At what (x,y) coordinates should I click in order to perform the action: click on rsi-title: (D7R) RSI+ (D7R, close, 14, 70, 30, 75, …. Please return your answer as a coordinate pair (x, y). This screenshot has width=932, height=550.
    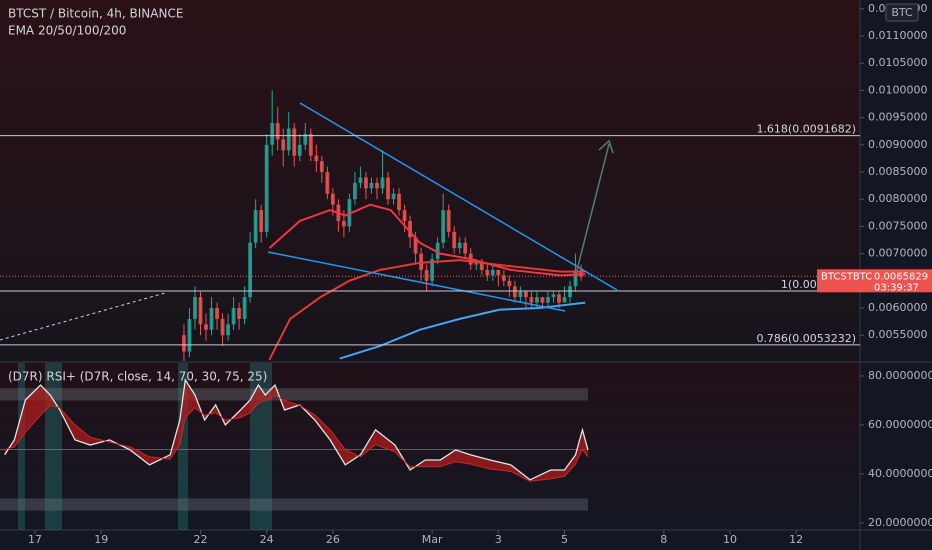
    Looking at the image, I should click on (137, 377).